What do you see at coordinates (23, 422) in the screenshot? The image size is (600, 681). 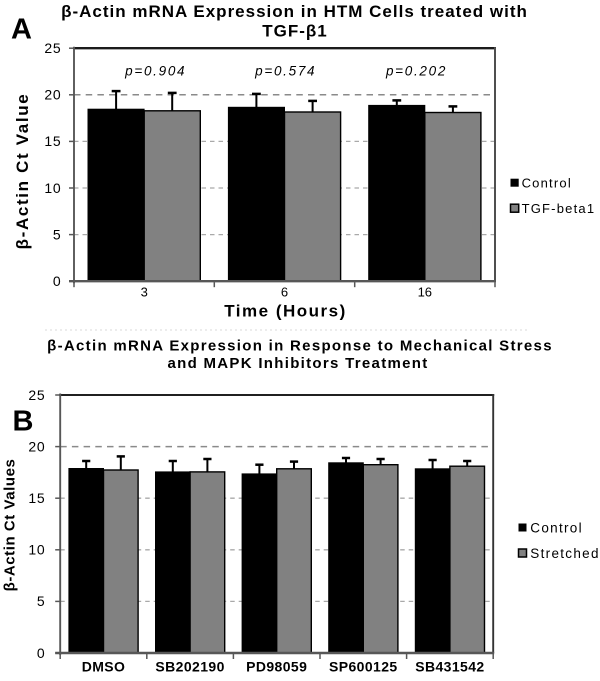 I see `svg-text: B` at bounding box center [23, 422].